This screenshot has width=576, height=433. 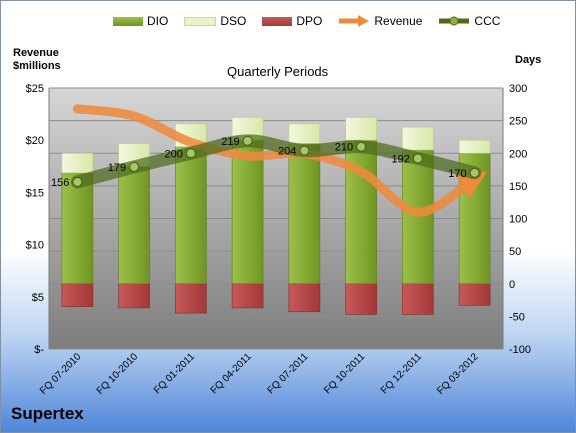 I want to click on ccc-data-label: 179, so click(x=117, y=168).